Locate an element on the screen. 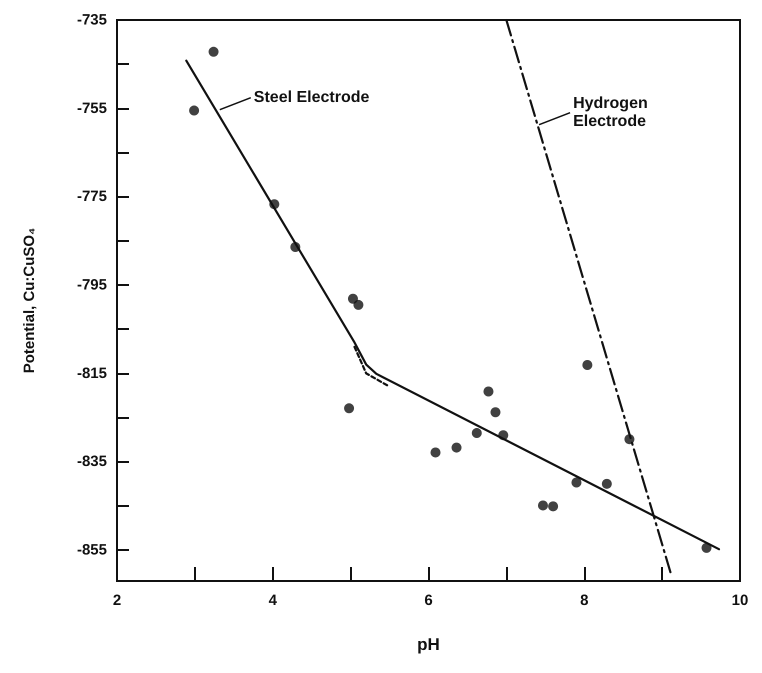  y-tick-label: -735 is located at coordinates (91, 20).